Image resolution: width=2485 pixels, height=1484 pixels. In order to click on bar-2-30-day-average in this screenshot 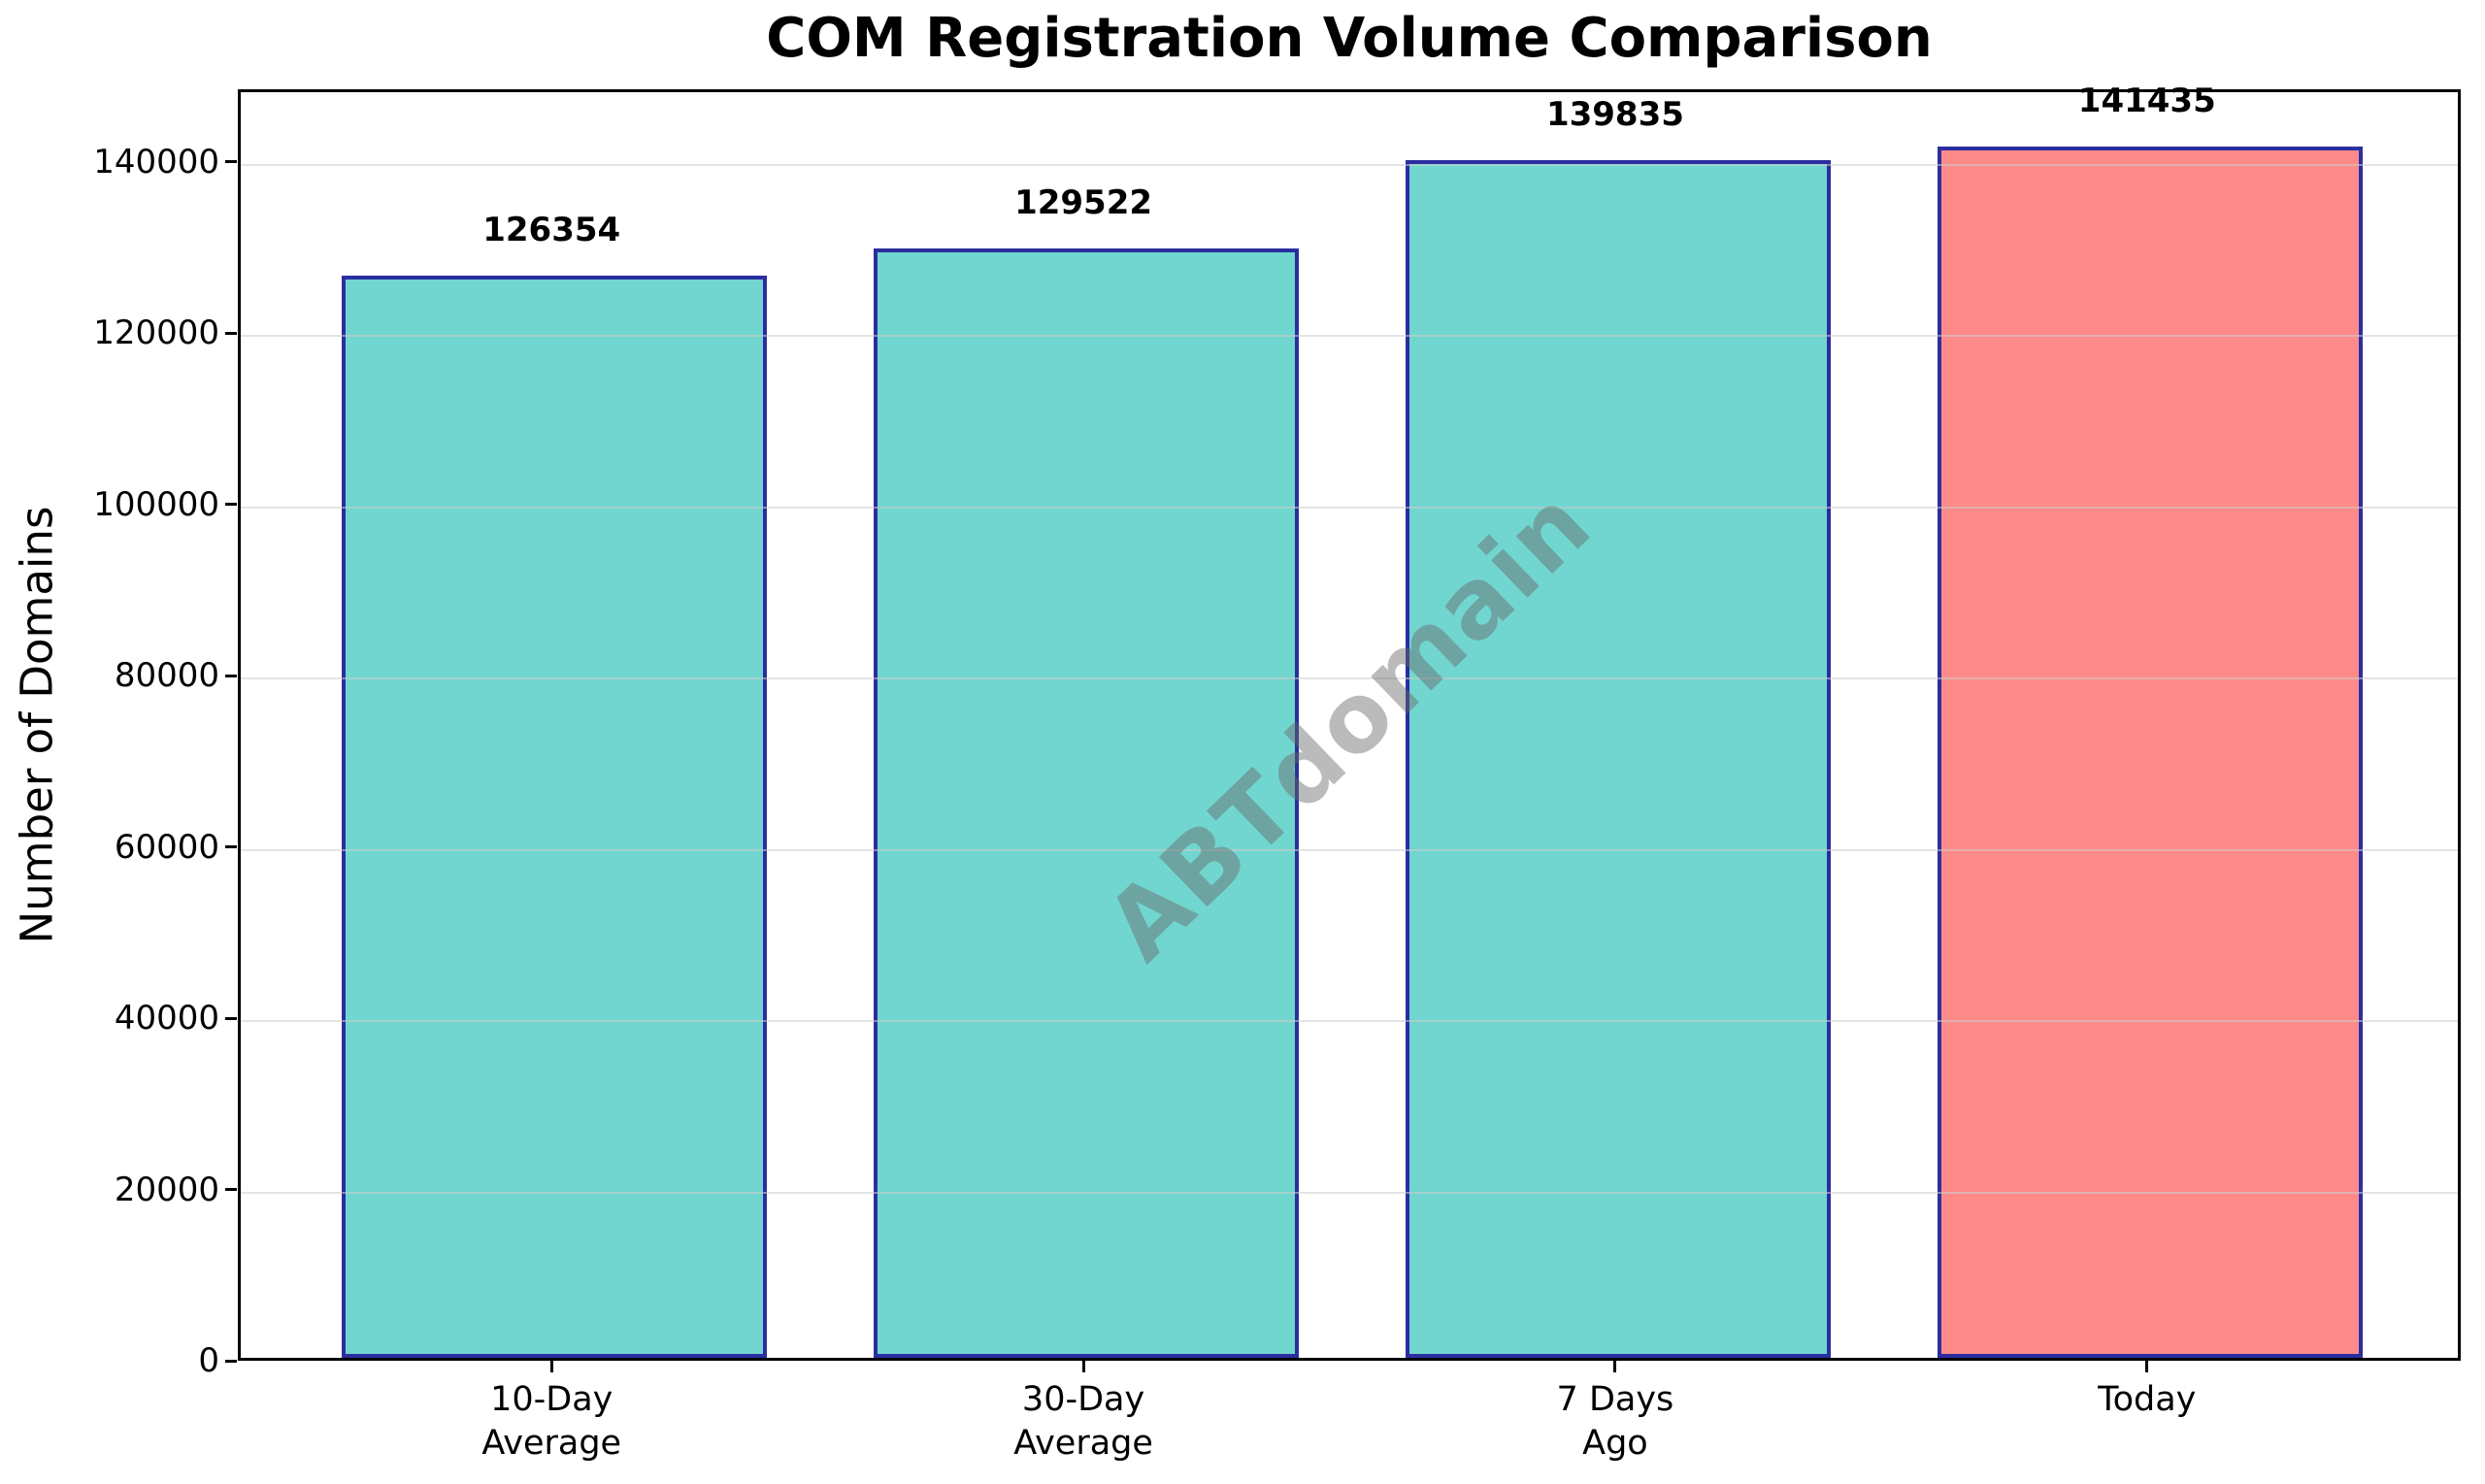, I will do `click(1086, 803)`.